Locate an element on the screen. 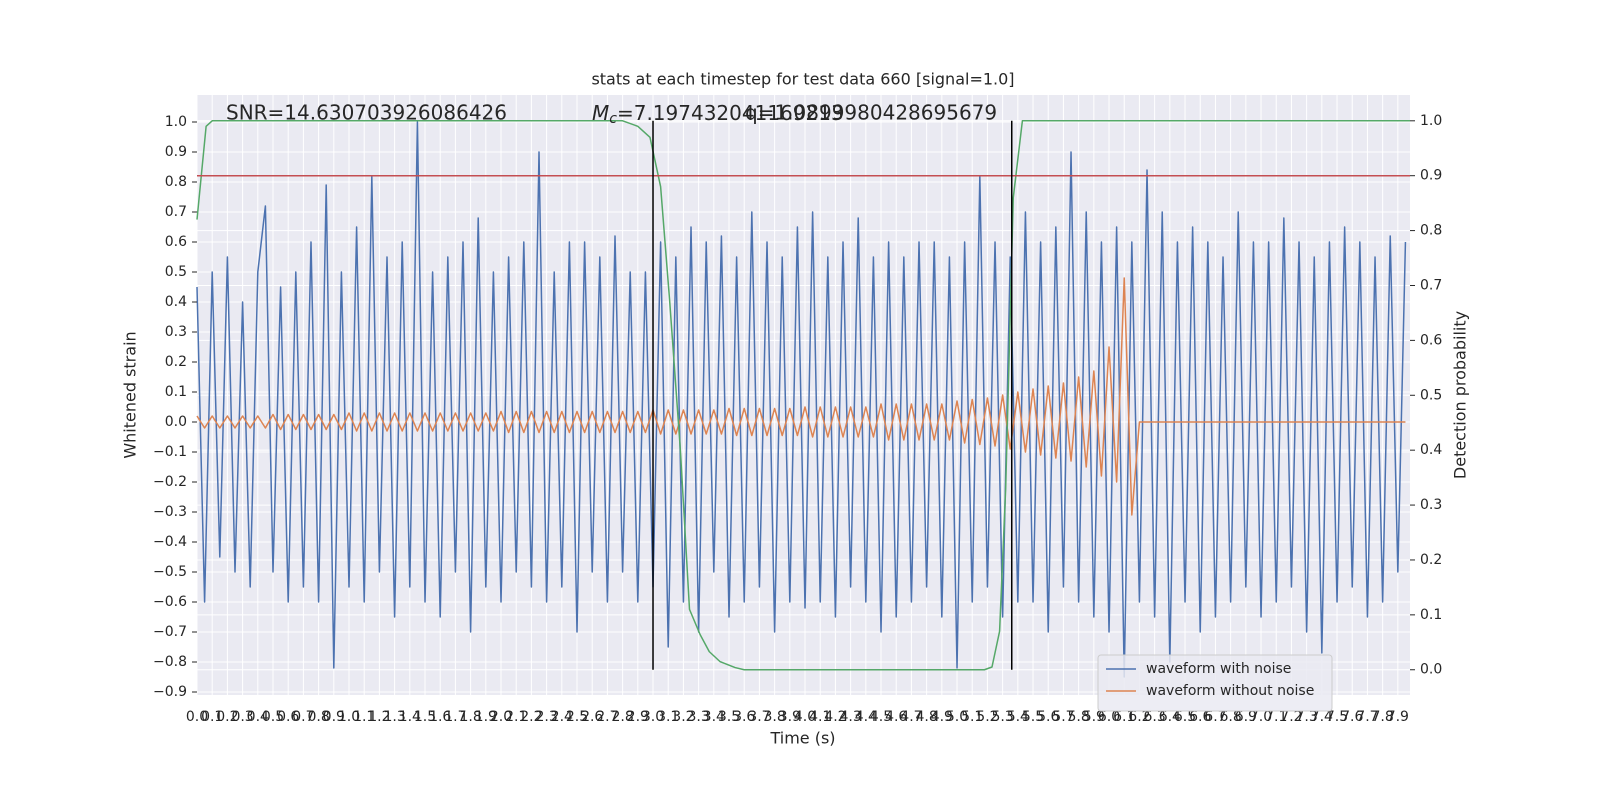  x-tick-label: 7.0 is located at coordinates (1261, 717).